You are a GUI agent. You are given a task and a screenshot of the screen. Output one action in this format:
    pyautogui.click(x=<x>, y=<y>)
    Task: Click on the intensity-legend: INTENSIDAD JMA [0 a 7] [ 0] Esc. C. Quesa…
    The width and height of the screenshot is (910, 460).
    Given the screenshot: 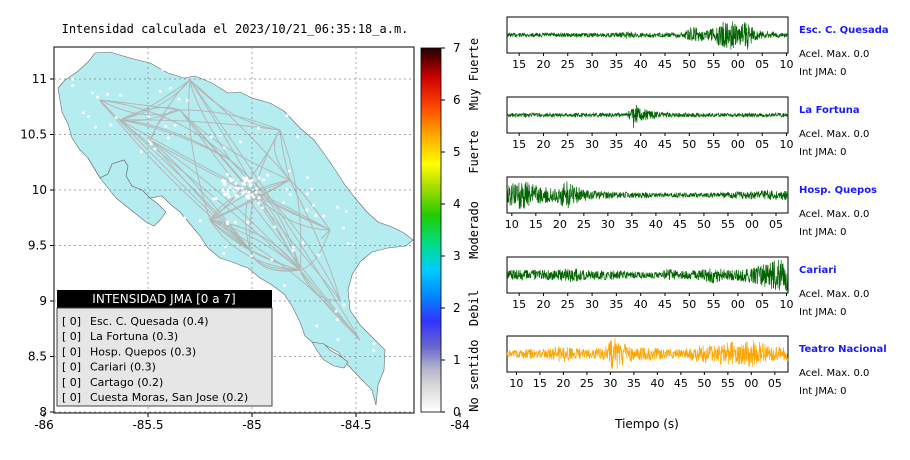 What is the action you would take?
    pyautogui.click(x=164, y=348)
    